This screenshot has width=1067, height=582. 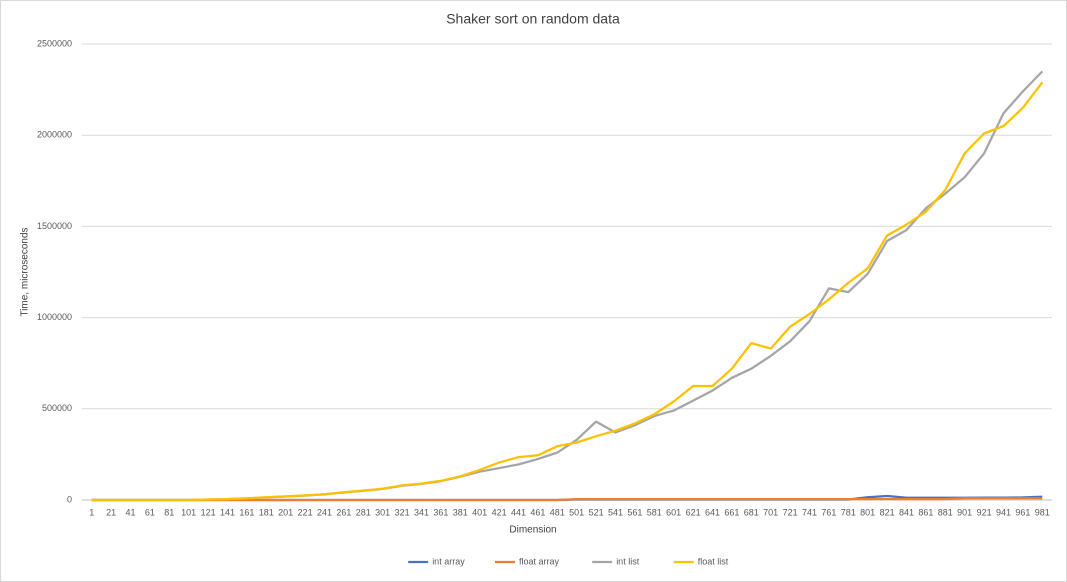 I want to click on x-tick-label: 61, so click(x=150, y=512).